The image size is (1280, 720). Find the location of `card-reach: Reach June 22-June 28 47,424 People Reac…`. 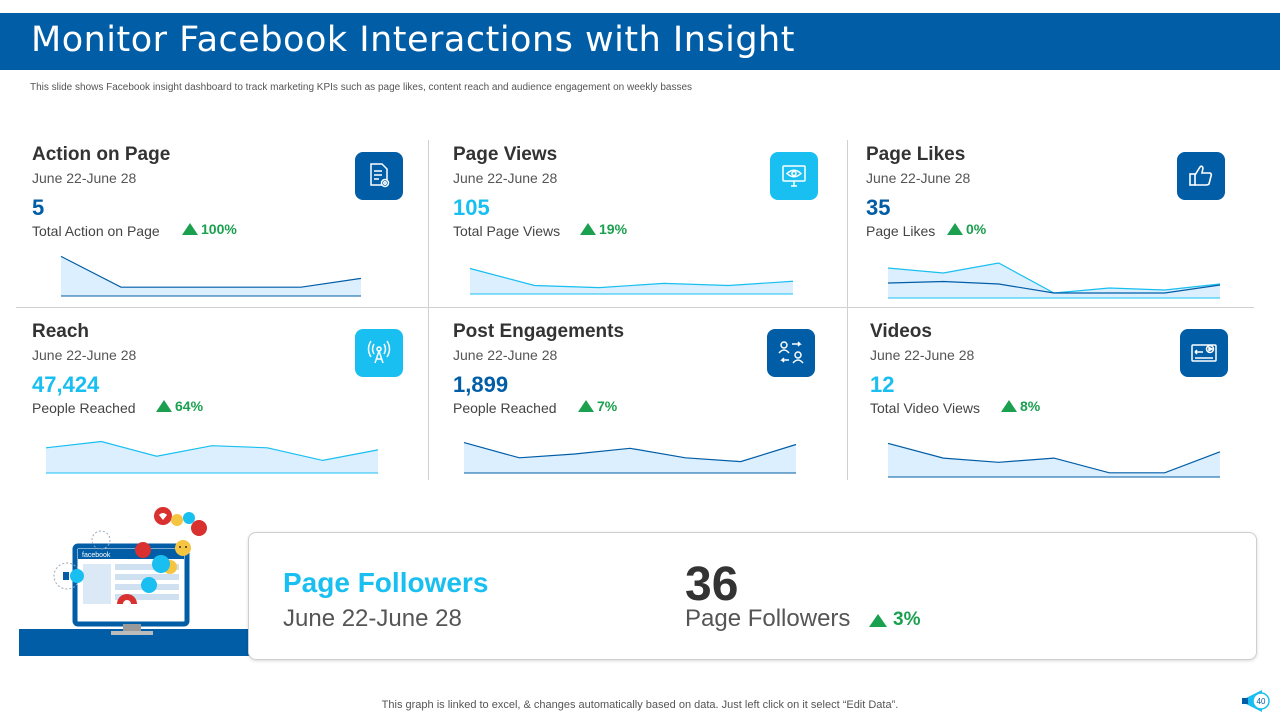

card-reach: Reach June 22-June 28 47,424 People Reac… is located at coordinates (237, 401).